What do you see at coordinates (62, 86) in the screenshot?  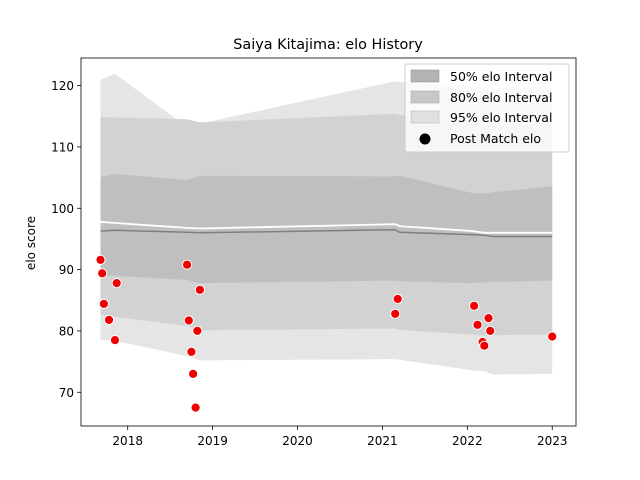 I see `y-tick-label: 120` at bounding box center [62, 86].